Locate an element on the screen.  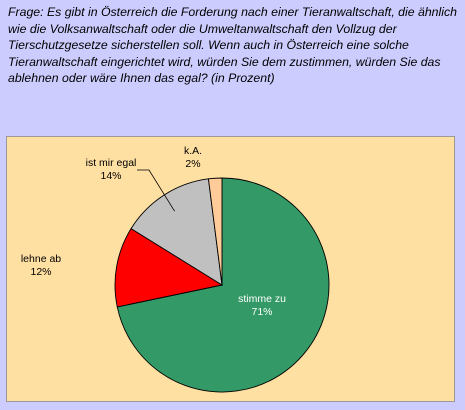
leader-line is located at coordinates (156, 190).